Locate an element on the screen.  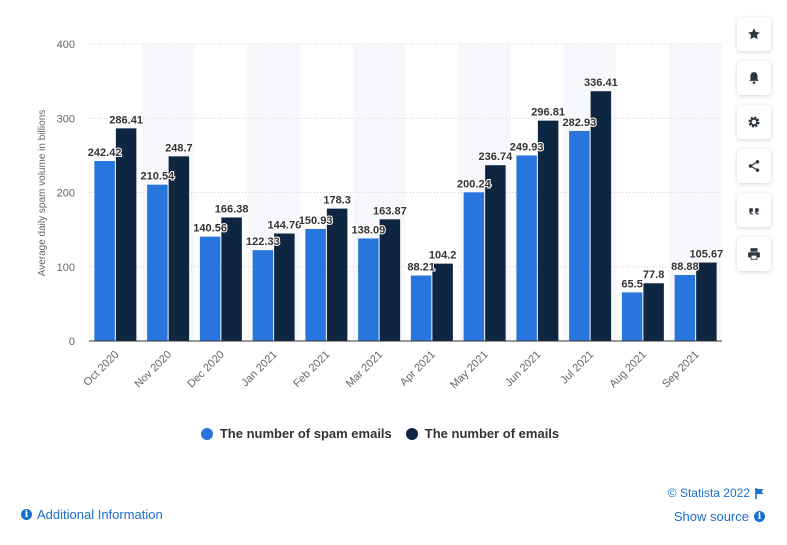
quote-icon is located at coordinates (754, 211).